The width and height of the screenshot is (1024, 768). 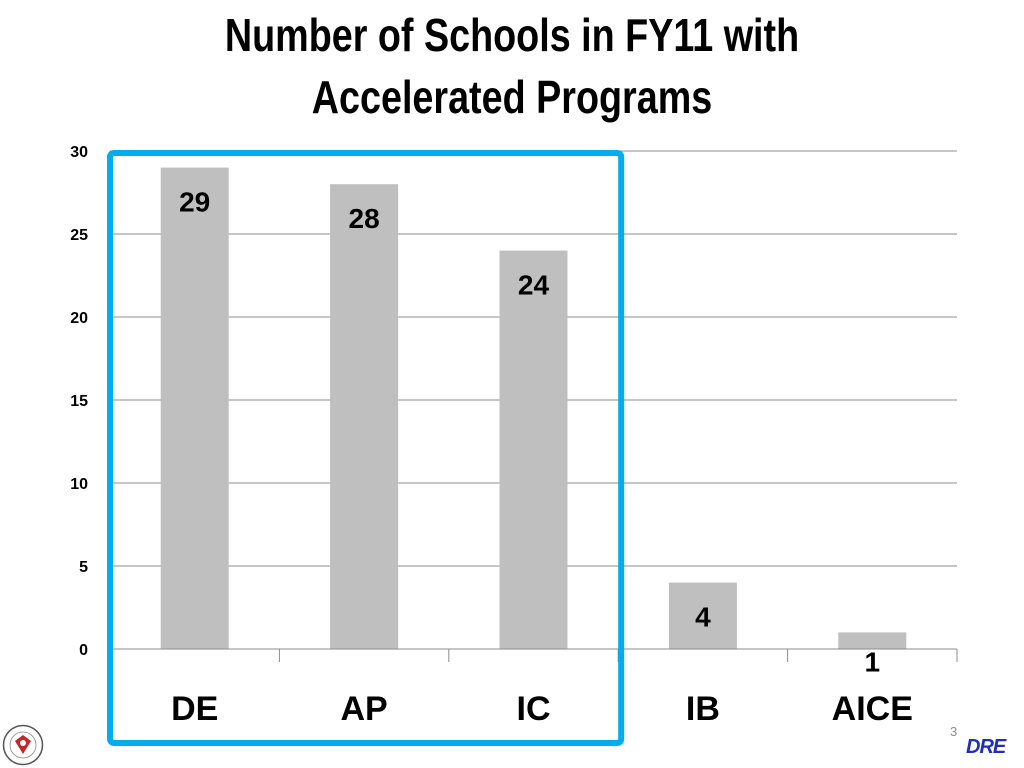 I want to click on y-tick-label: 15, so click(x=79, y=401).